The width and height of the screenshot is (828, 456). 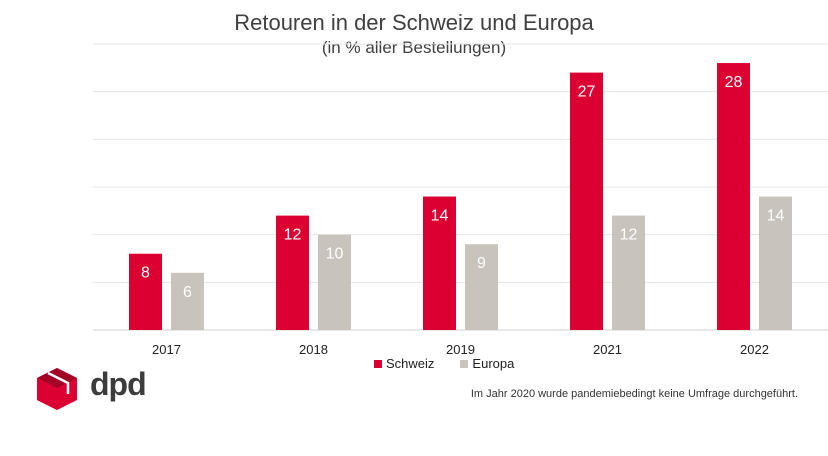 I want to click on x-tick-label: 2022, so click(x=754, y=349).